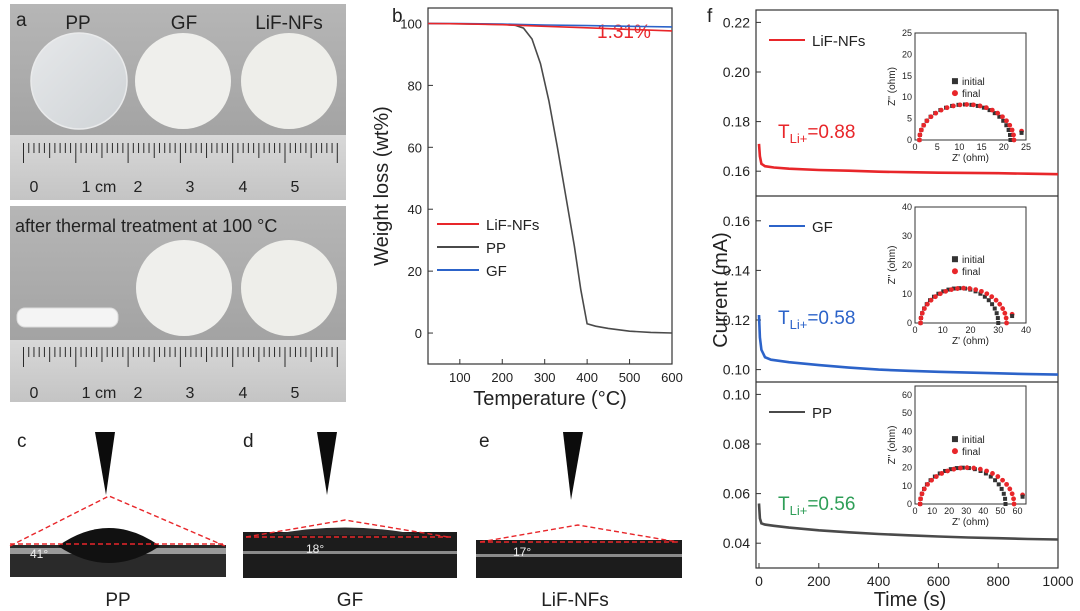 This screenshot has width=1080, height=611. Describe the element at coordinates (460, 377) in the screenshot. I see `x-tick-label: 100` at that location.